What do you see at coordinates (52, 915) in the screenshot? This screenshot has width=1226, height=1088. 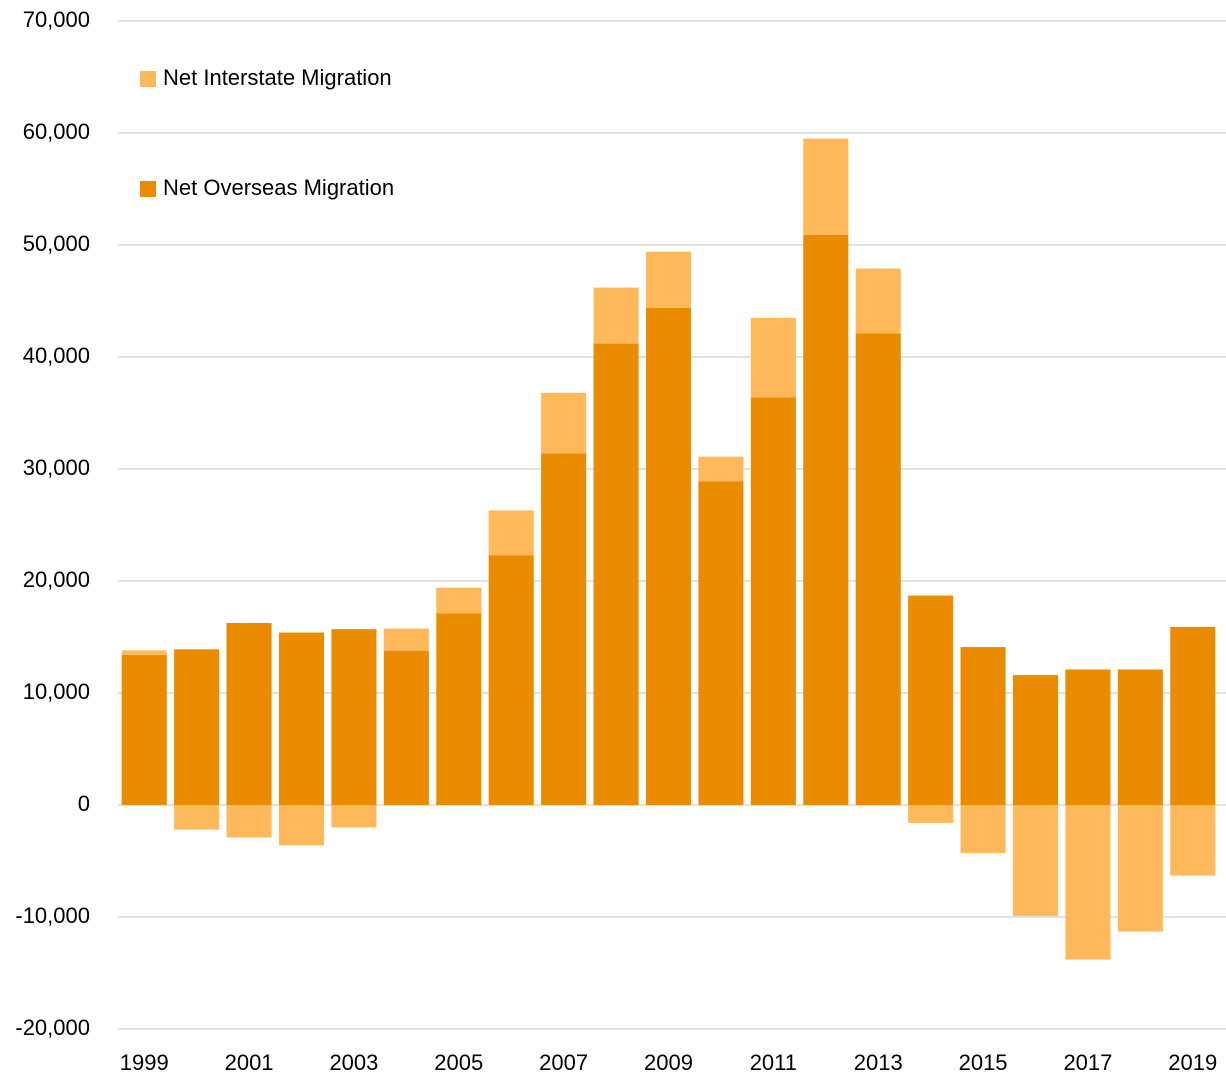 I see `y-tick-label: -10,000` at bounding box center [52, 915].